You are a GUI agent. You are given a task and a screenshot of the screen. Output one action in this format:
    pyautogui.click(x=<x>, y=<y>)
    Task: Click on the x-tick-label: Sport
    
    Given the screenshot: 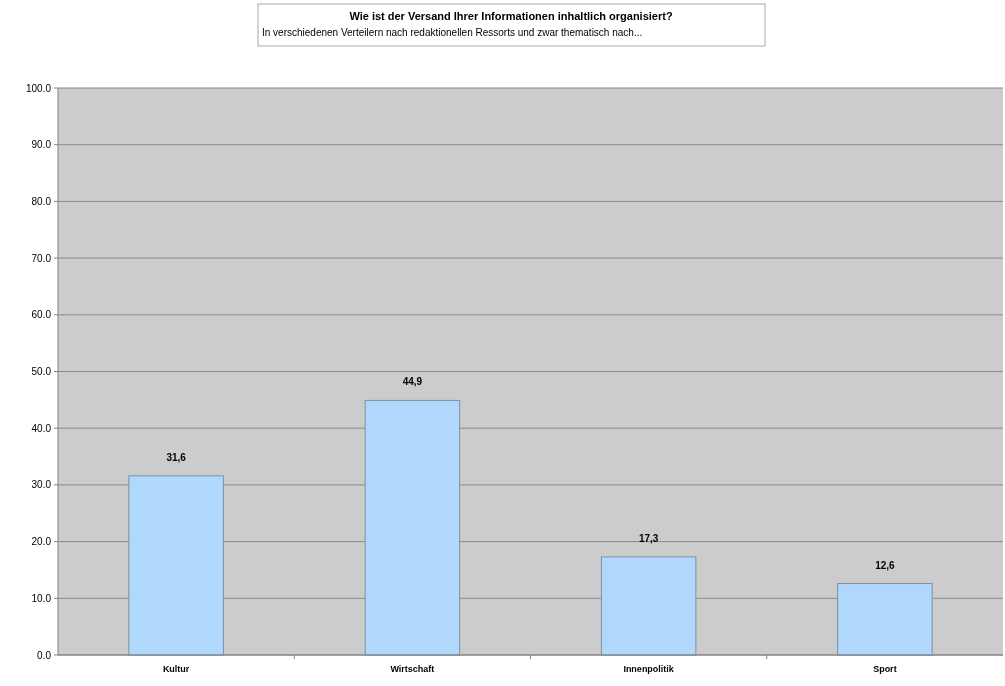 What is the action you would take?
    pyautogui.click(x=885, y=669)
    